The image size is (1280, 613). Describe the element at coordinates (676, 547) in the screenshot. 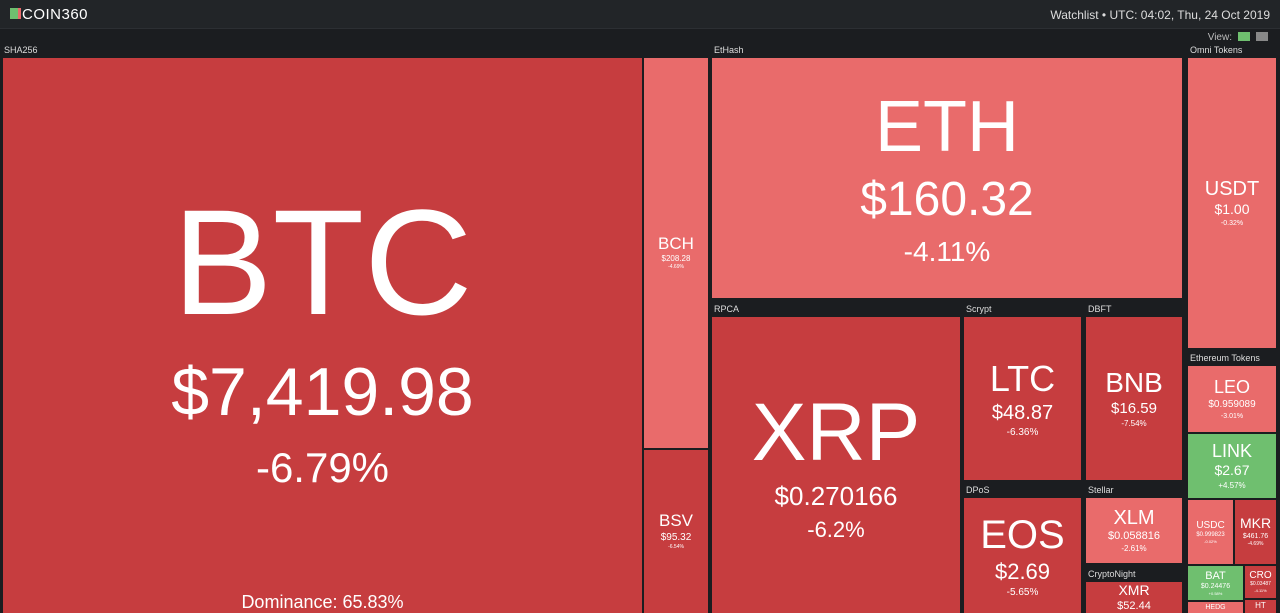

I see `coin-change: -6.54%` at that location.